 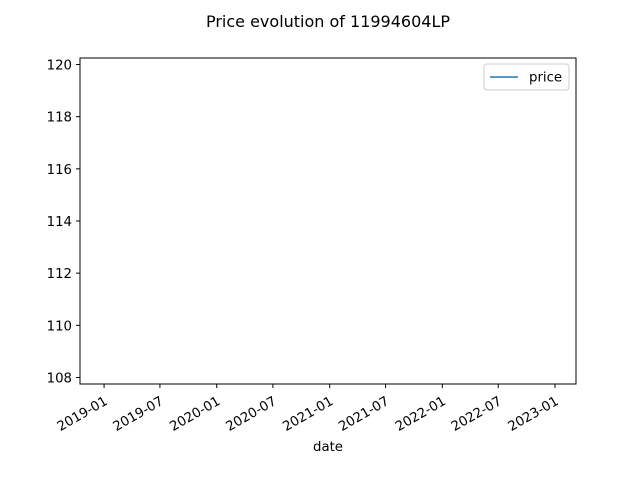 I want to click on legend-label: price, so click(x=545, y=78).